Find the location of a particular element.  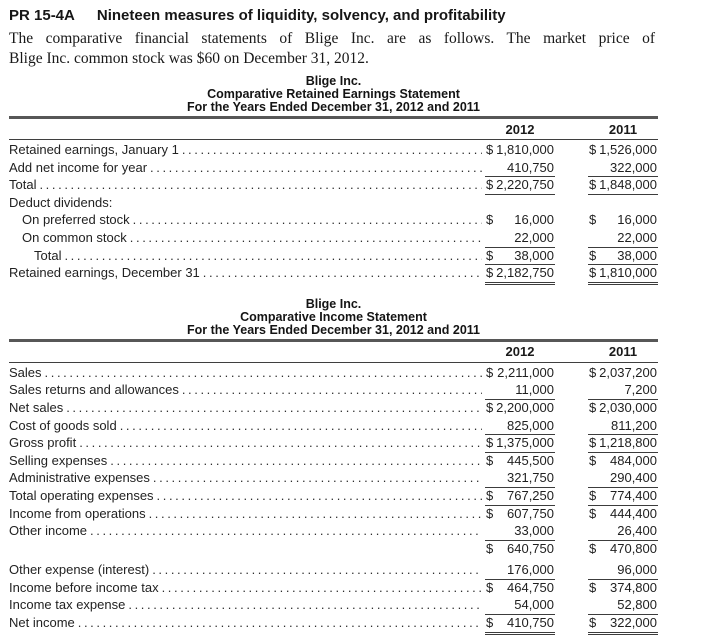

table-row: Net sales$2,200,000$2,030,000 is located at coordinates (333, 409).